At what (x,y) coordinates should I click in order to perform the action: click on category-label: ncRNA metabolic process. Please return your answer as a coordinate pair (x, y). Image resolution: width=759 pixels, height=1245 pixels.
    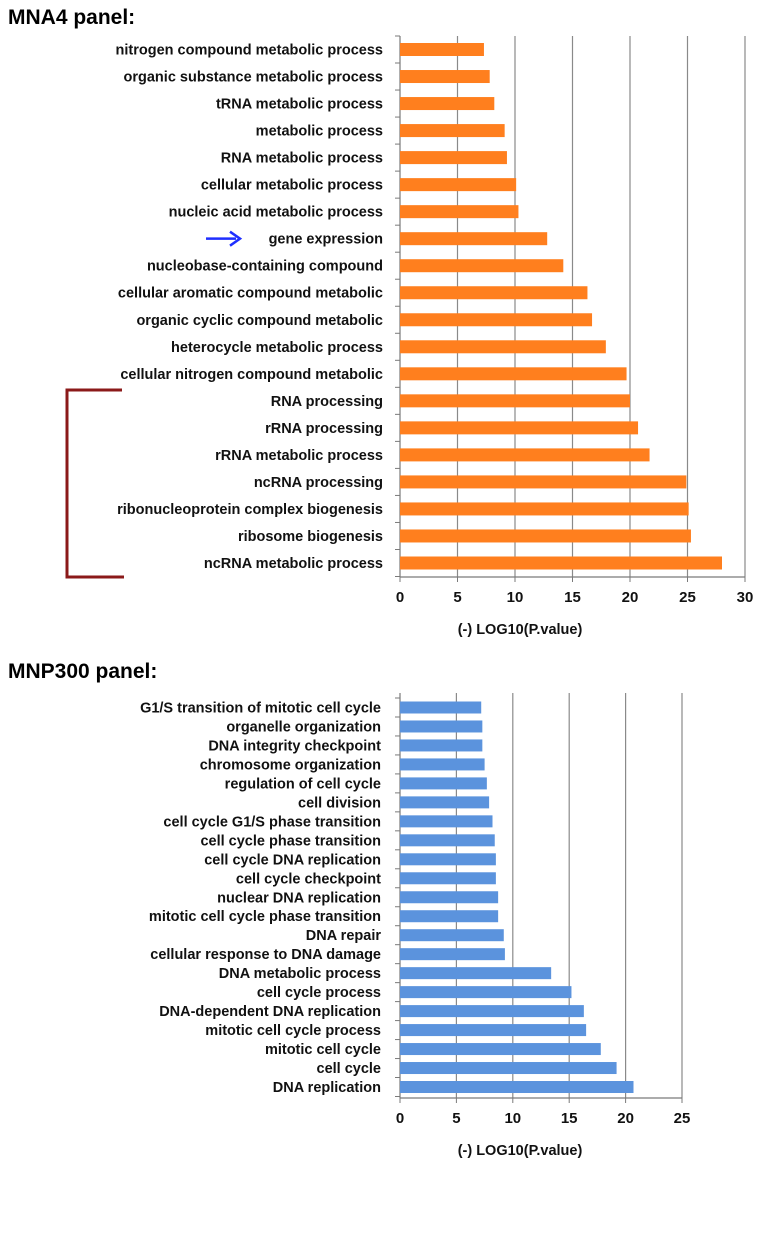
    Looking at the image, I should click on (293, 564).